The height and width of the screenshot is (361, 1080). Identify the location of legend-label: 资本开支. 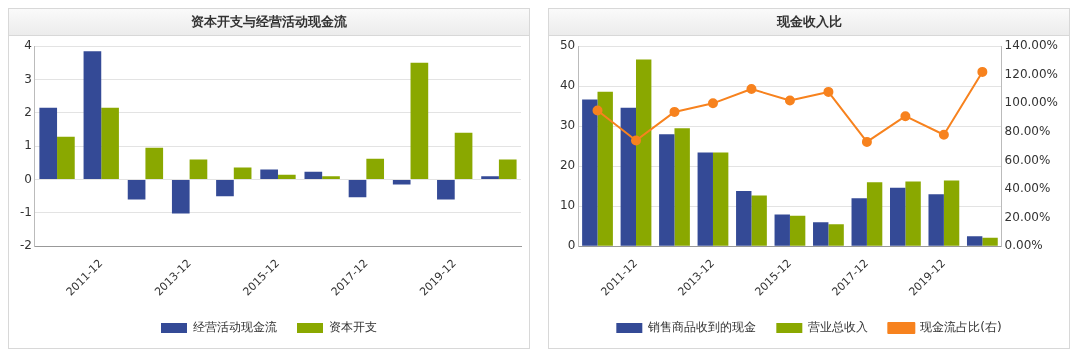
(353, 327).